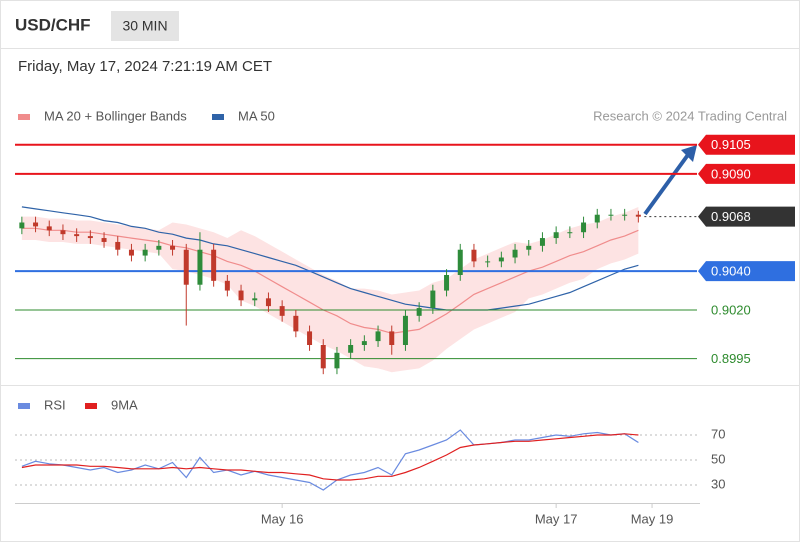 This screenshot has width=800, height=542. Describe the element at coordinates (282, 518) in the screenshot. I see `x-tick-label: May 16` at that location.